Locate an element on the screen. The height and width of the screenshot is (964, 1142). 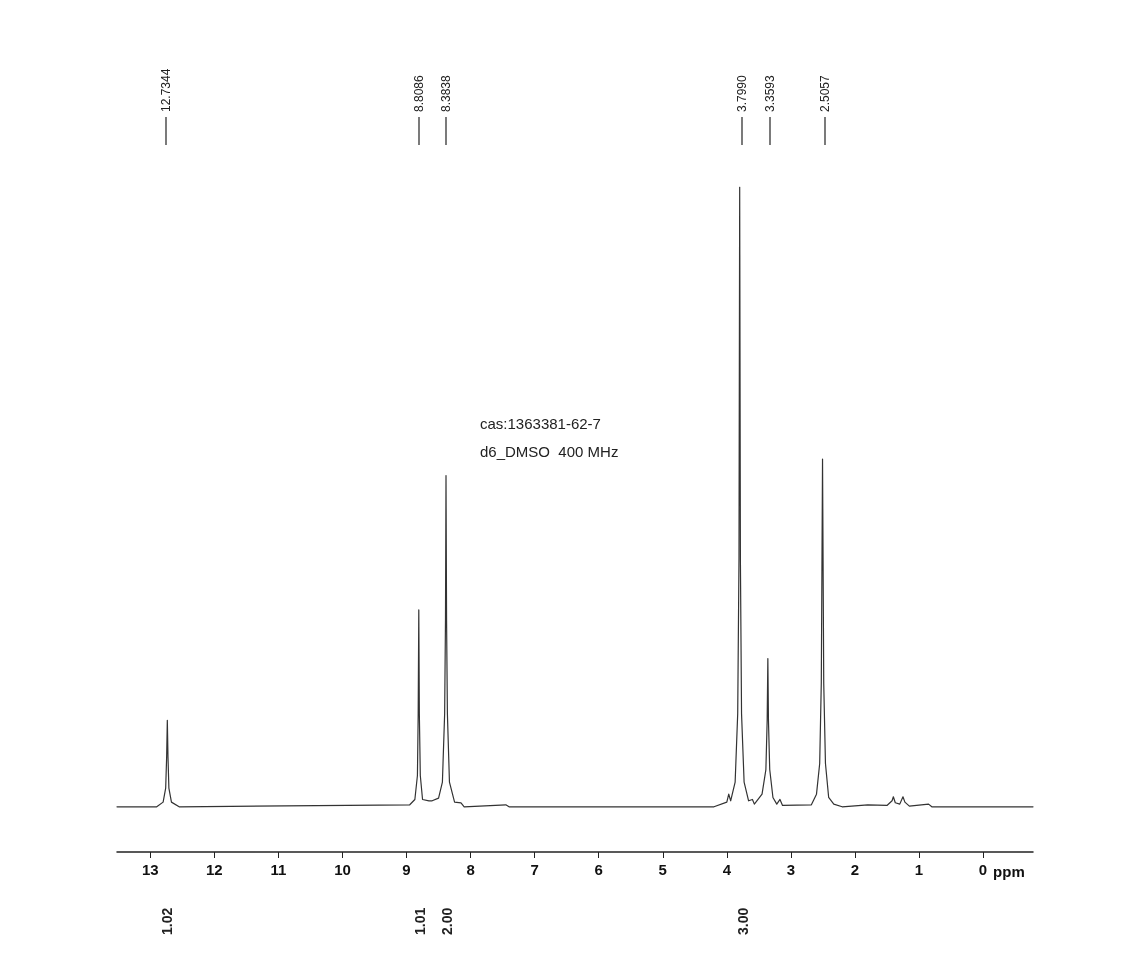
text: 2.00 is located at coordinates (447, 921).